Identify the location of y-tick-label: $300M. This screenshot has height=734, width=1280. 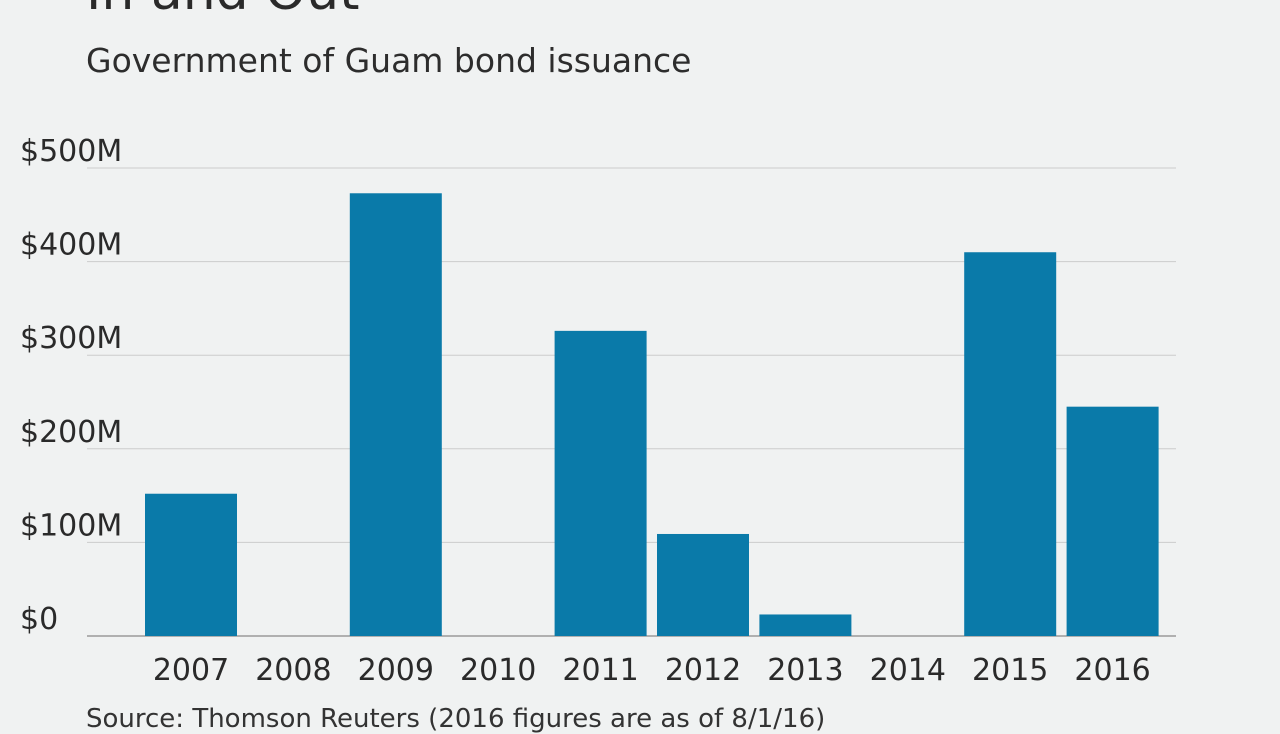
(71, 338).